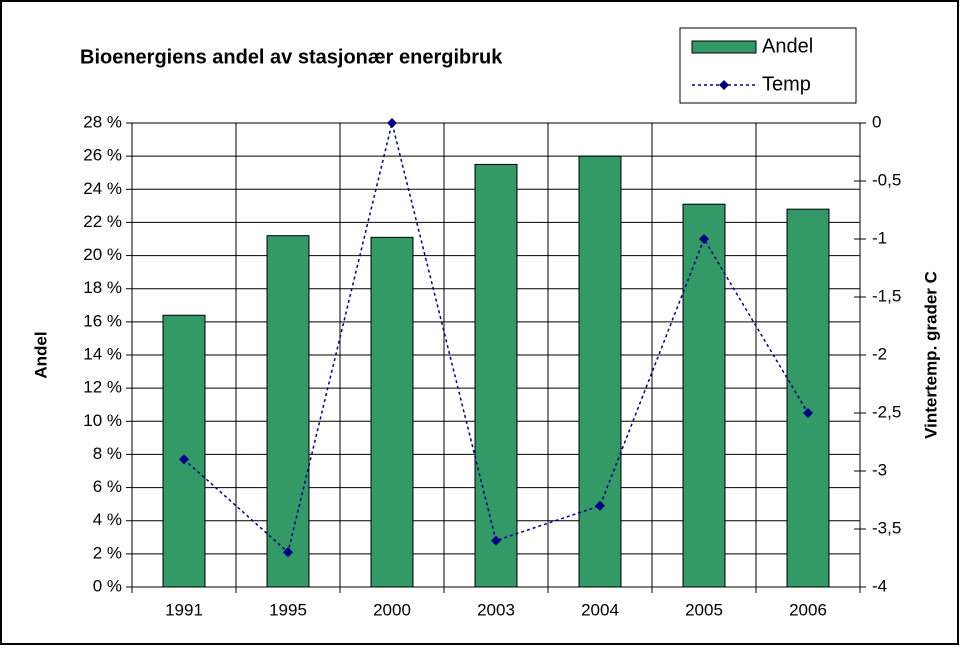  What do you see at coordinates (879, 469) in the screenshot?
I see `y2-tick-label: -3` at bounding box center [879, 469].